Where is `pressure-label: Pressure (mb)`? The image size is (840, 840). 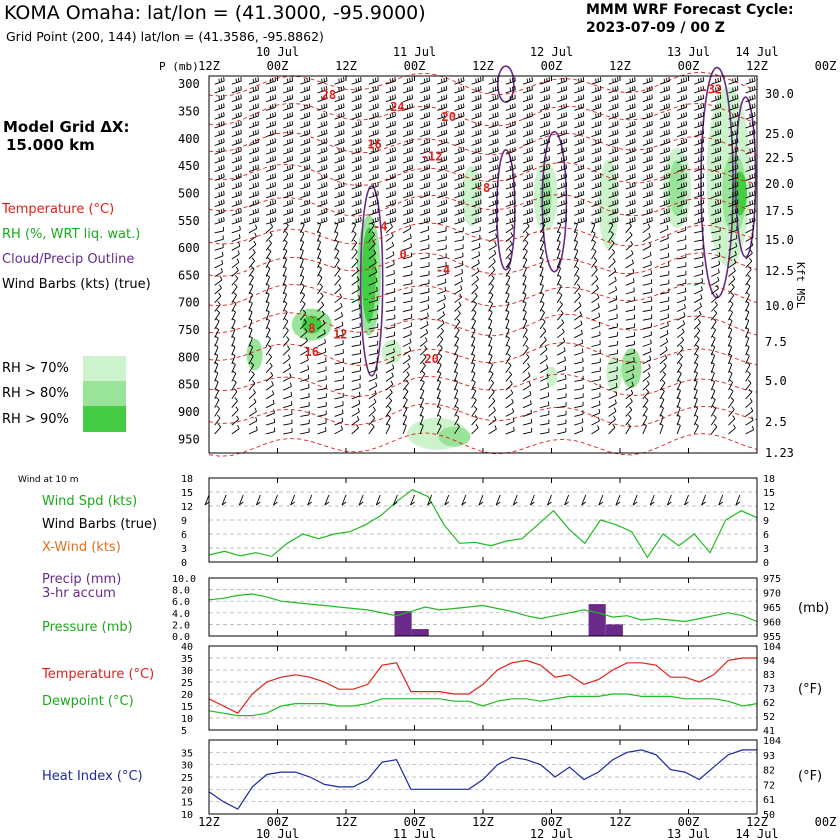 pressure-label: Pressure (mb) is located at coordinates (87, 627).